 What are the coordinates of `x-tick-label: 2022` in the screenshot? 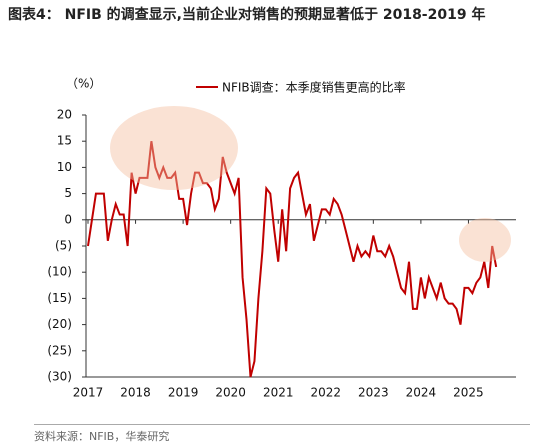 It's located at (326, 393).